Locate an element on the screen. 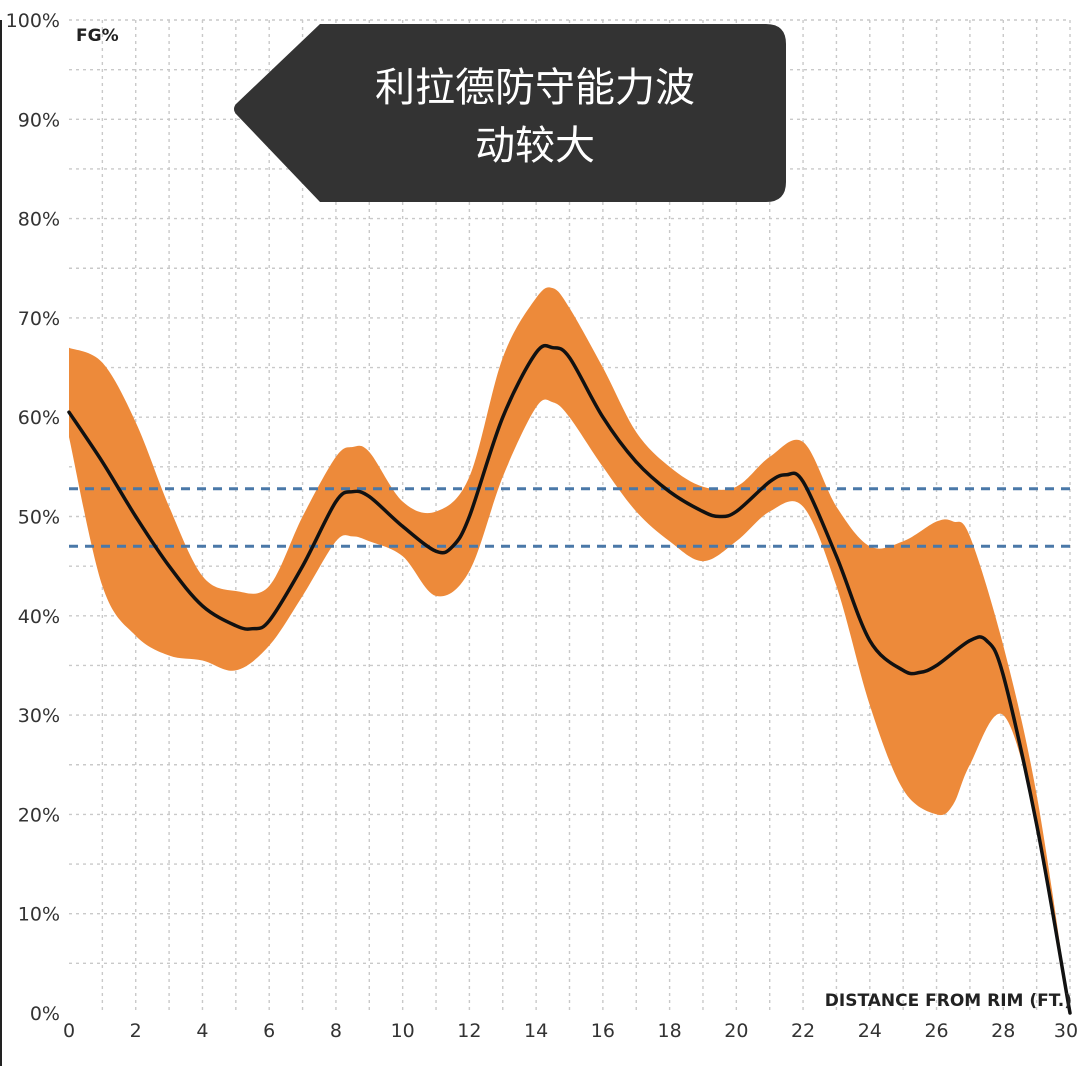 This screenshot has width=1079, height=1066. y-tick-label: 40% is located at coordinates (39, 617).